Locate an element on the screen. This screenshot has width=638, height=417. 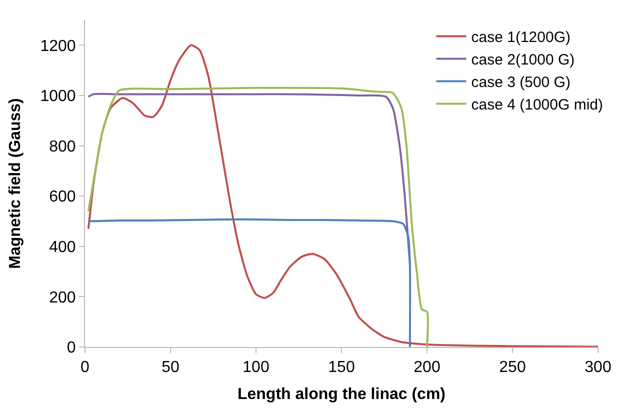
legend-label: case 3 (500 G) is located at coordinates (520, 83).